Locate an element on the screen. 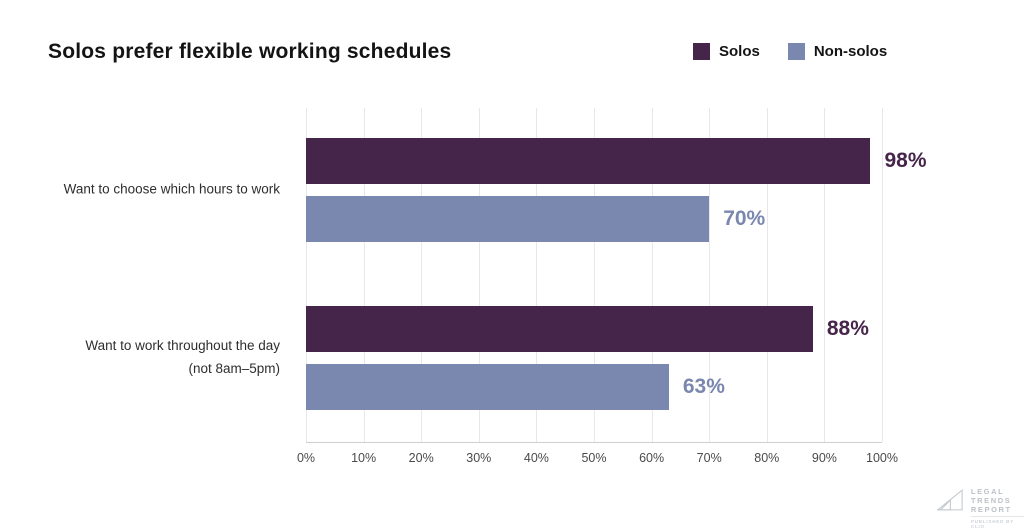 The image size is (1024, 531). legend: Solos Non-solos is located at coordinates (790, 51).